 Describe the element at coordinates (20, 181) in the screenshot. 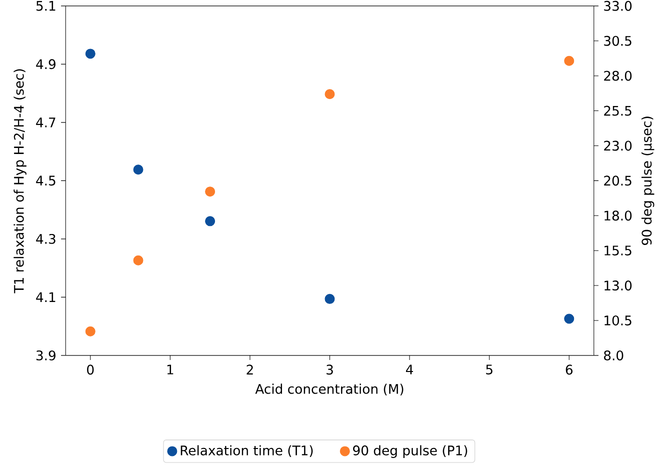

I see `y-axis-title: T1 relaxation of Hyp H-2/H-4 (sec)` at that location.